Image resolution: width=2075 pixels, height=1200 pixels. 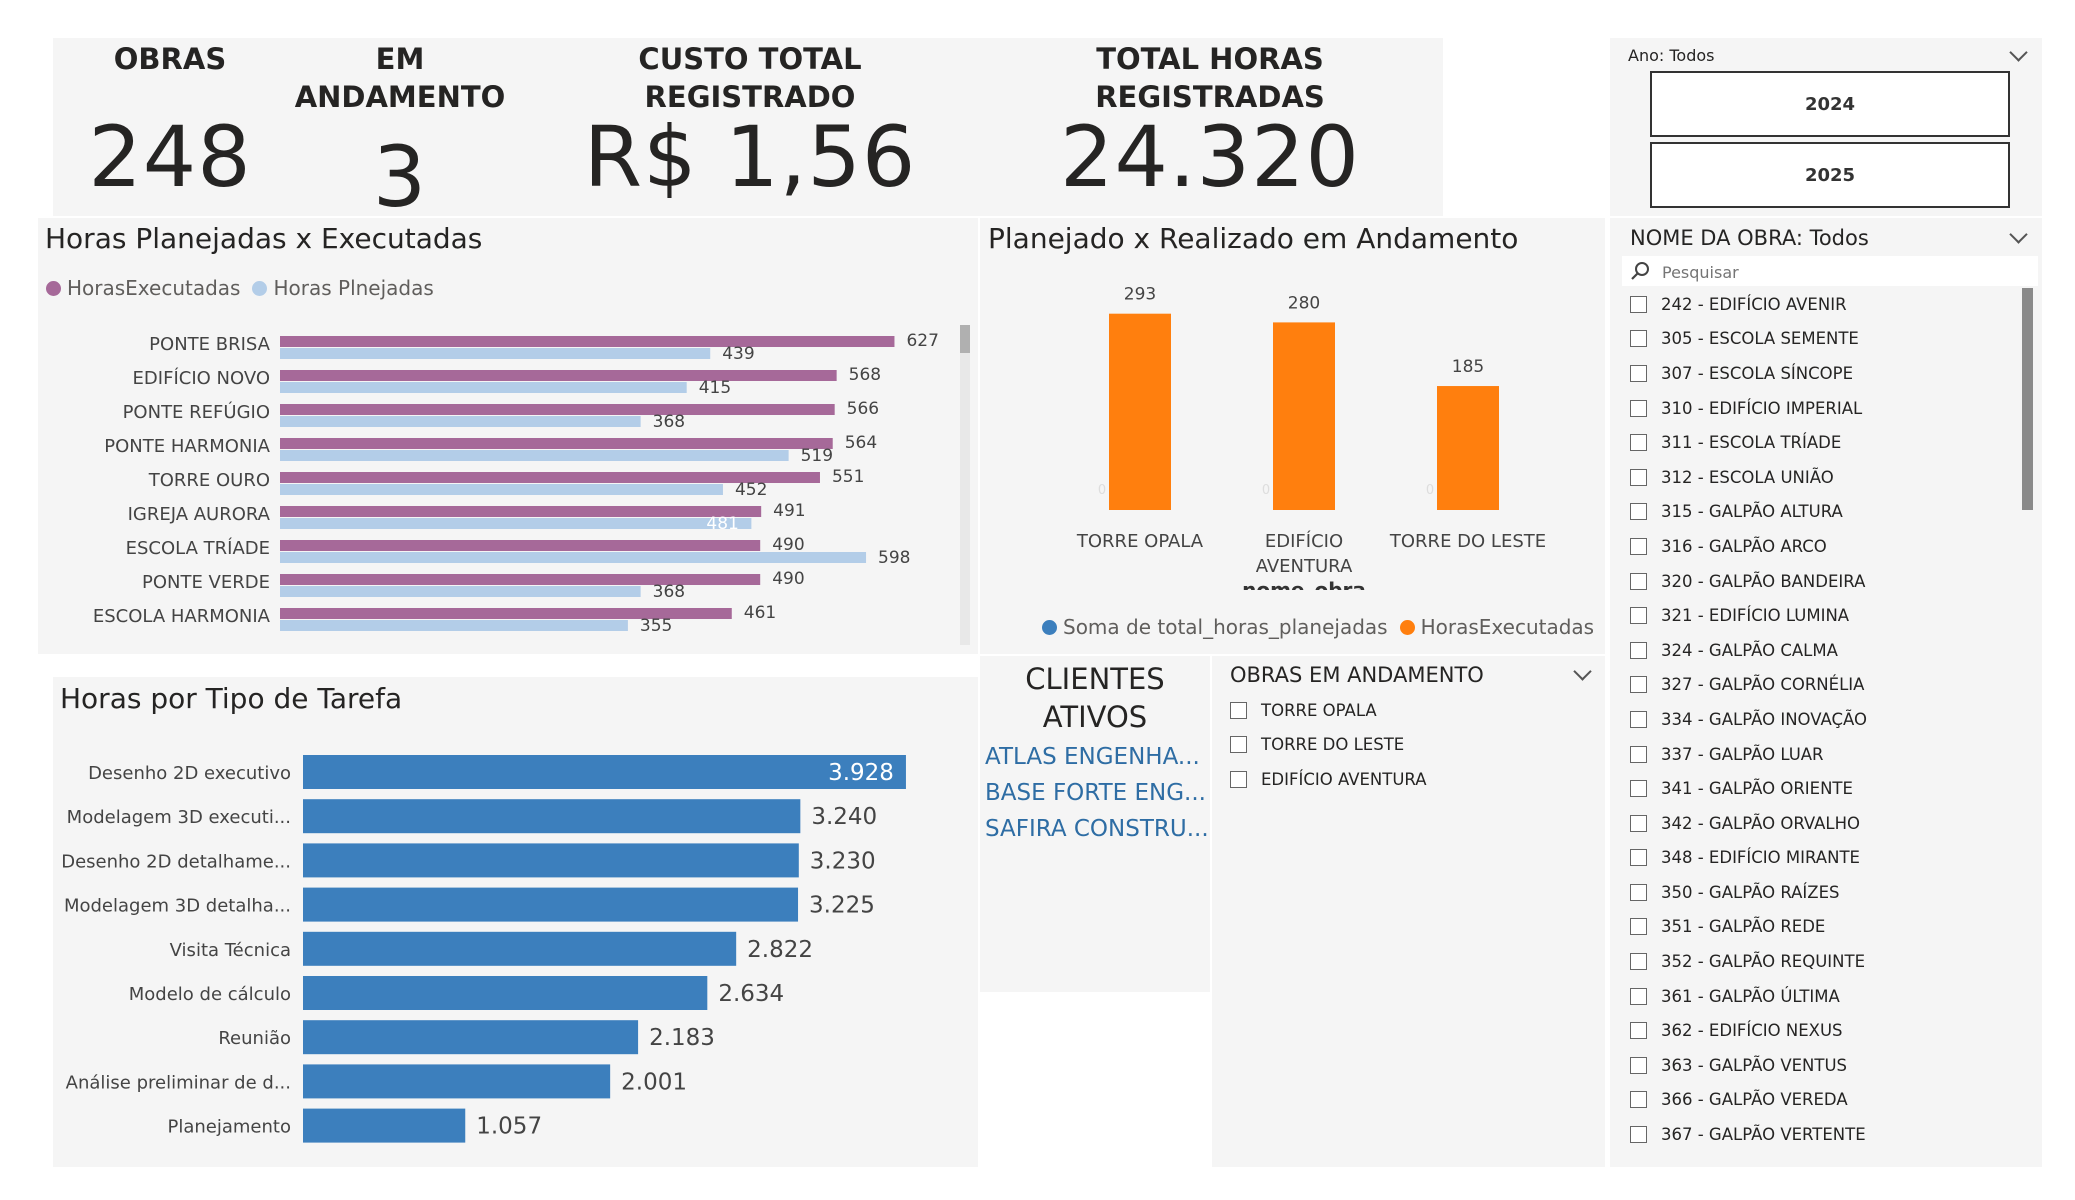 I want to click on data-label-executadas: 568, so click(x=865, y=375).